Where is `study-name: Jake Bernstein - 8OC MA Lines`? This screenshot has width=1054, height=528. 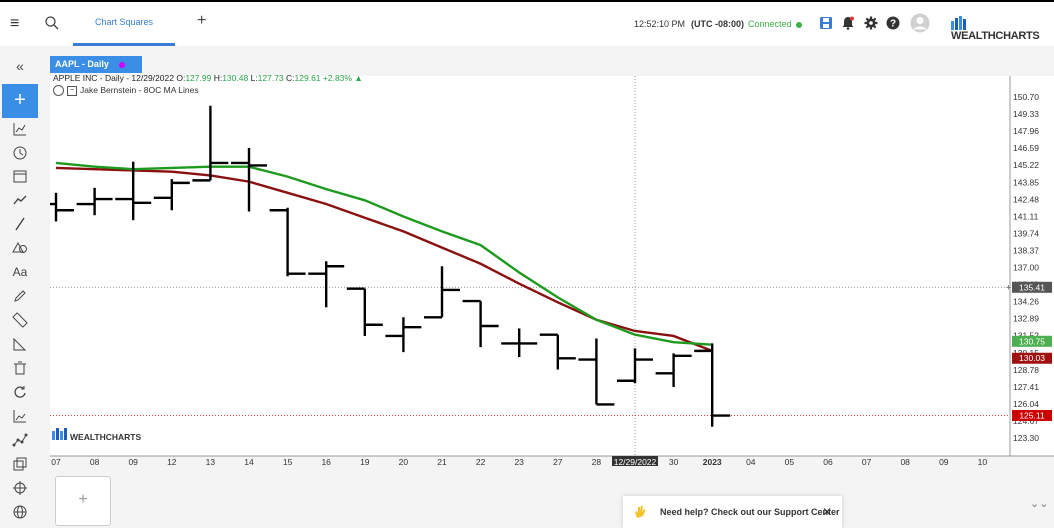 study-name: Jake Bernstein - 8OC MA Lines is located at coordinates (139, 90).